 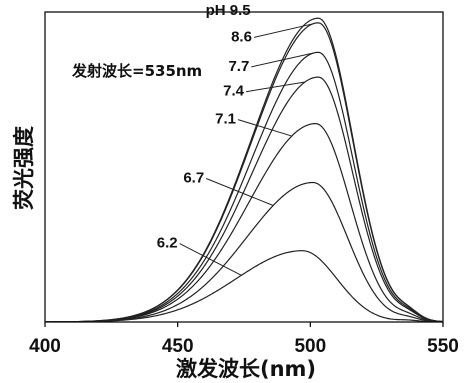 What do you see at coordinates (204, 127) in the screenshot?
I see `series-label-layer: pH 9.5 8.6 7.7 7.4 7.1 6.7 6.2` at bounding box center [204, 127].